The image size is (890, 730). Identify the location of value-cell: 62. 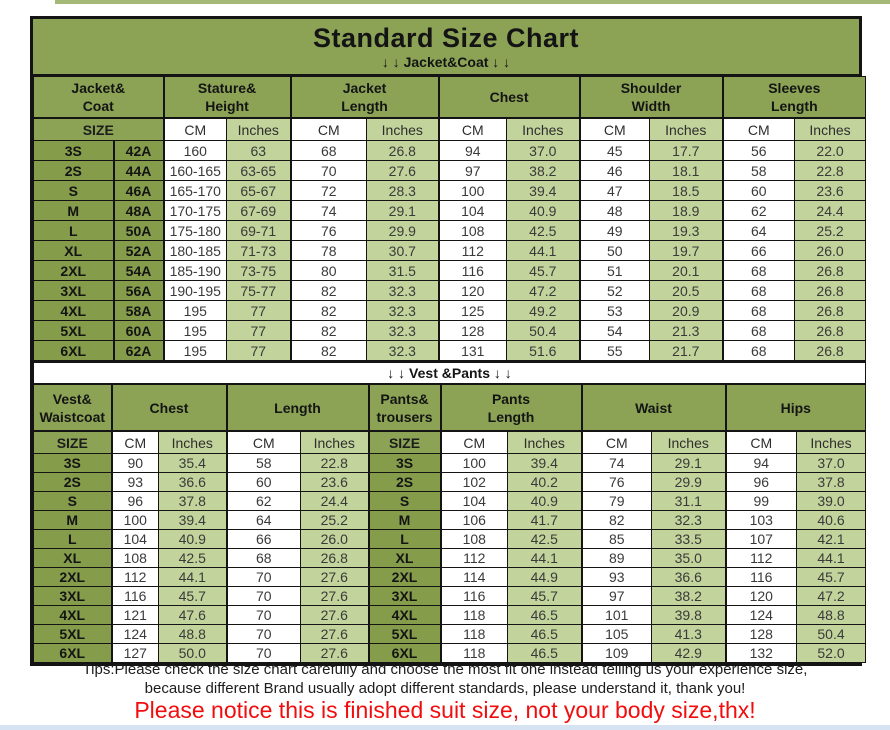
(758, 210).